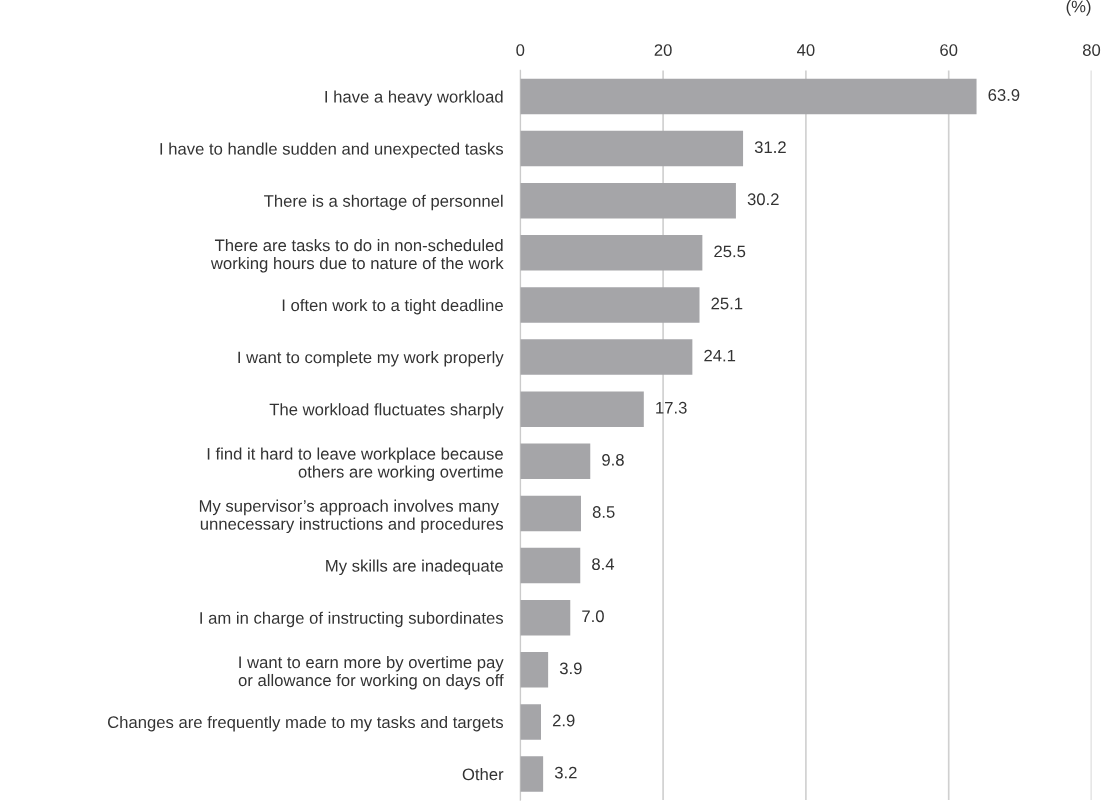  What do you see at coordinates (806, 50) in the screenshot?
I see `x-tick-label: 40` at bounding box center [806, 50].